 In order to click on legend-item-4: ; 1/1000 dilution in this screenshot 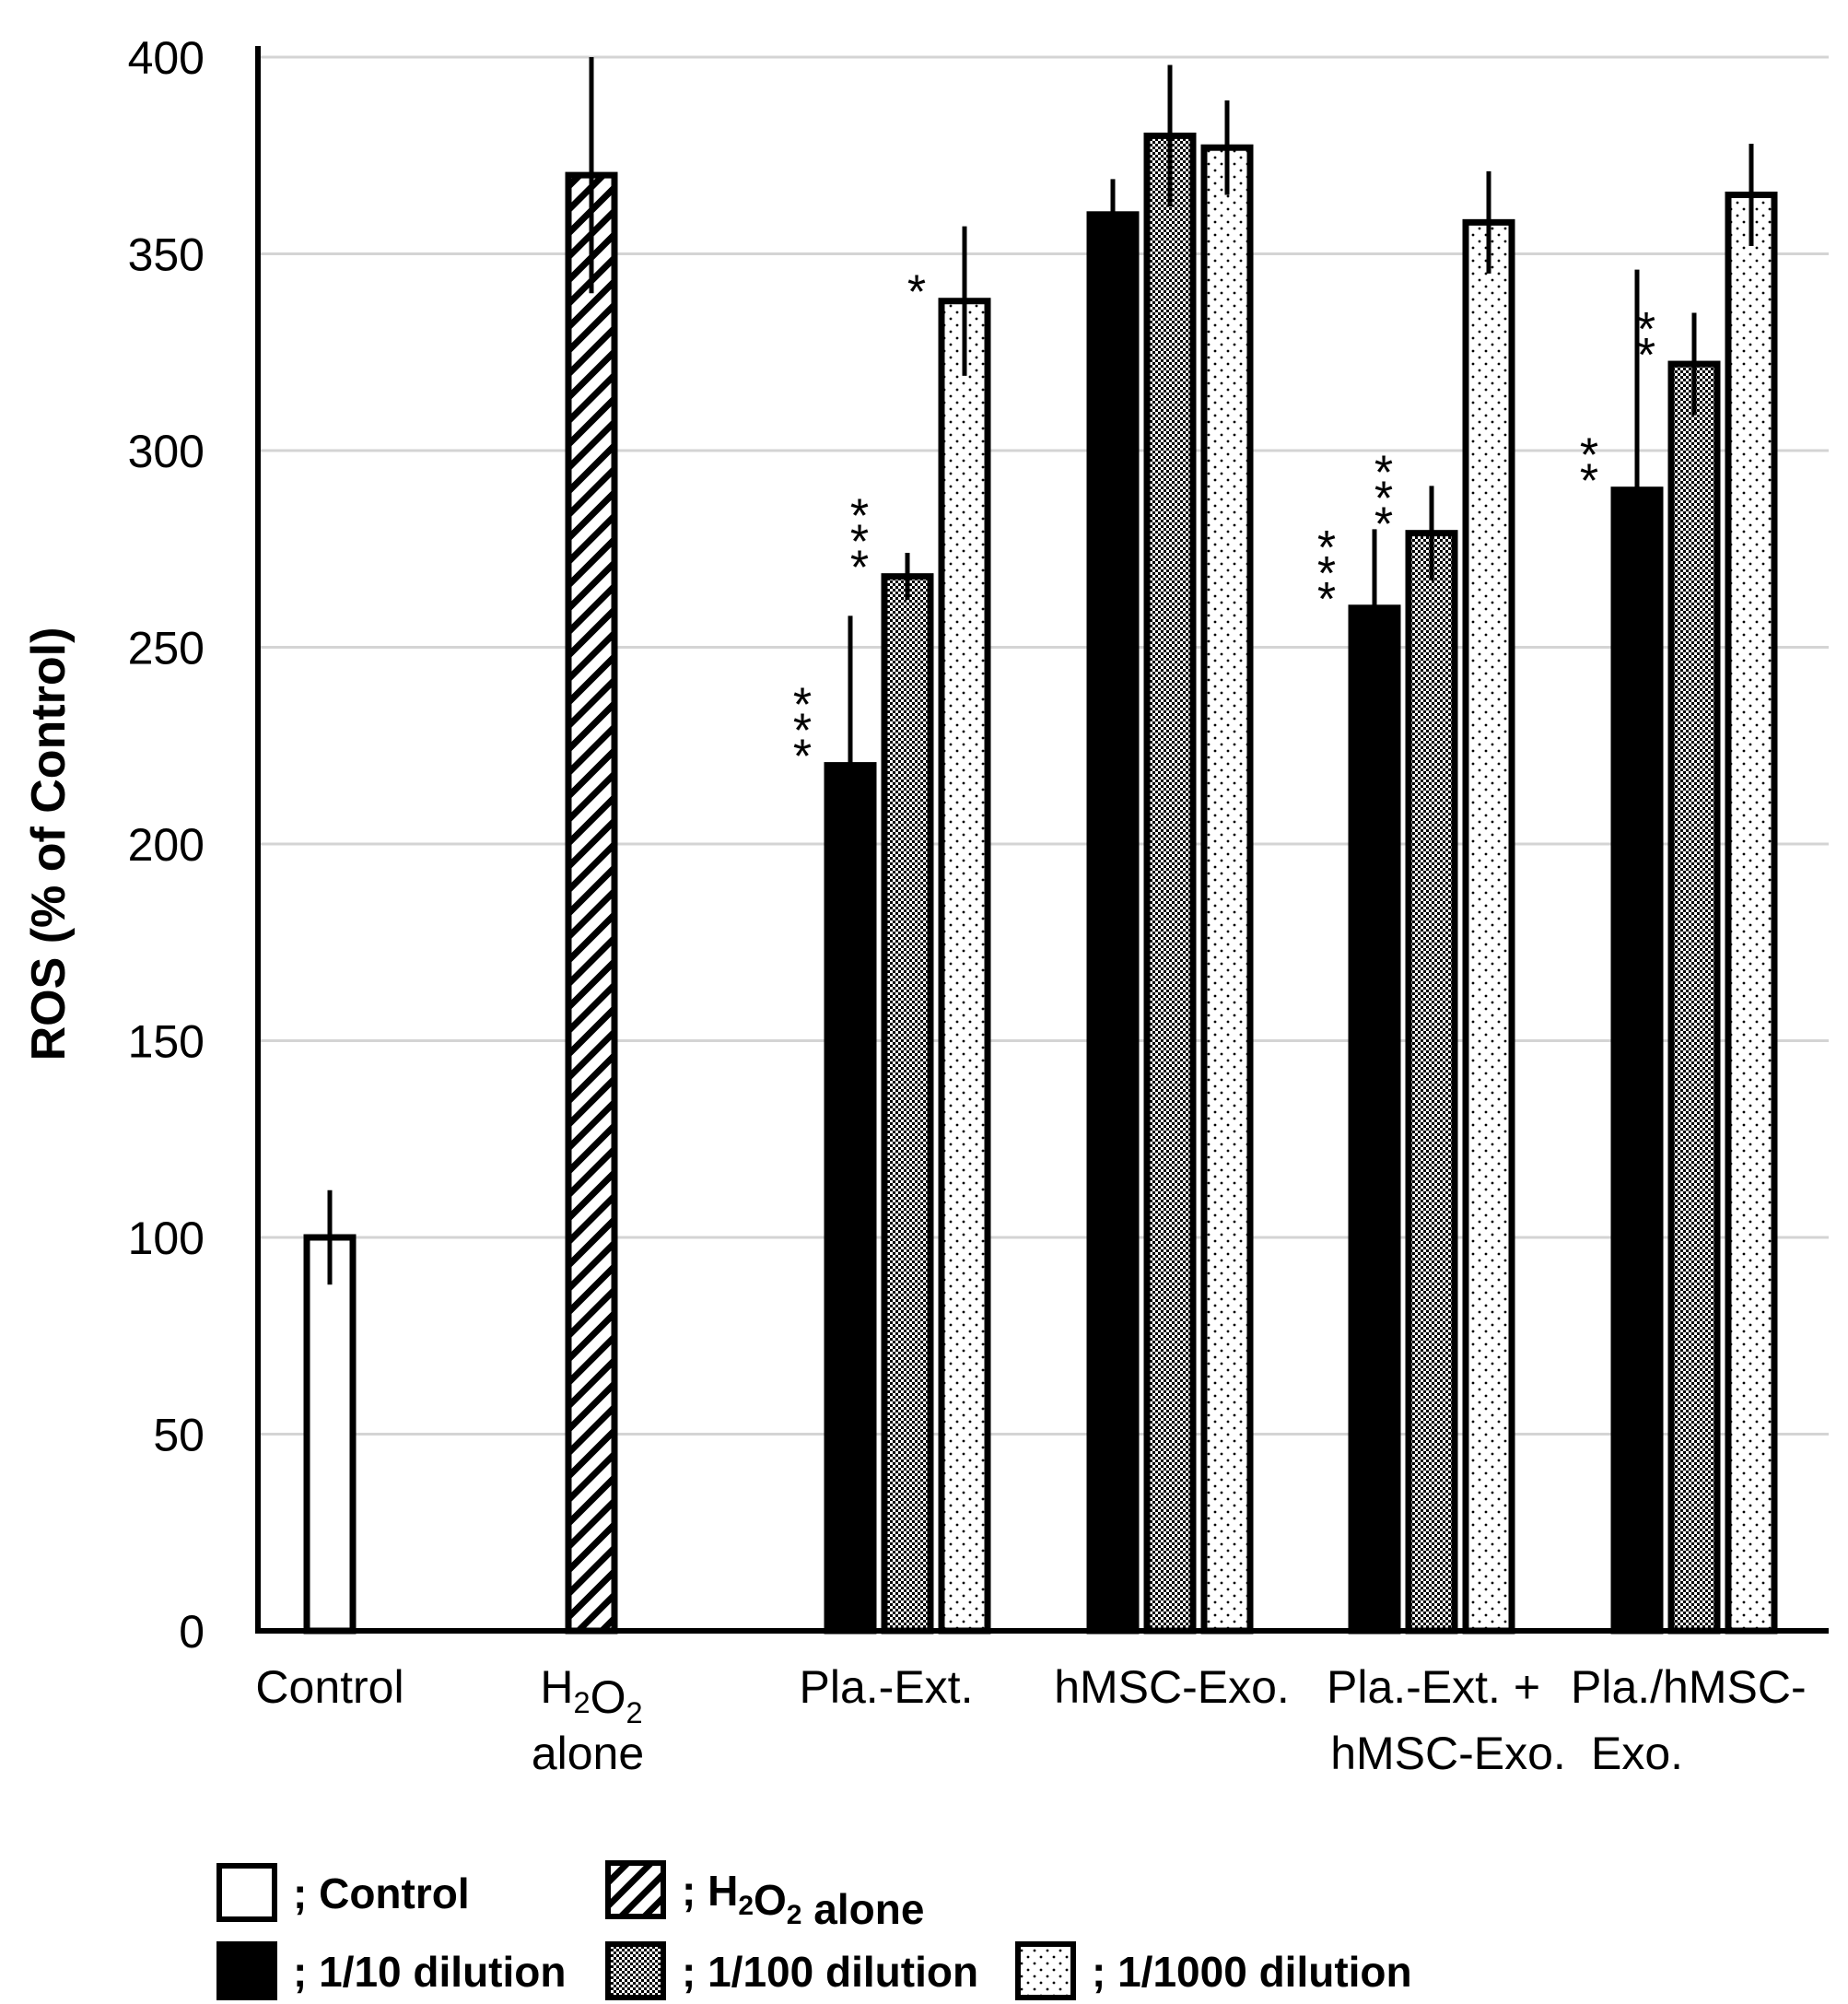, I will do `click(1213, 1970)`.